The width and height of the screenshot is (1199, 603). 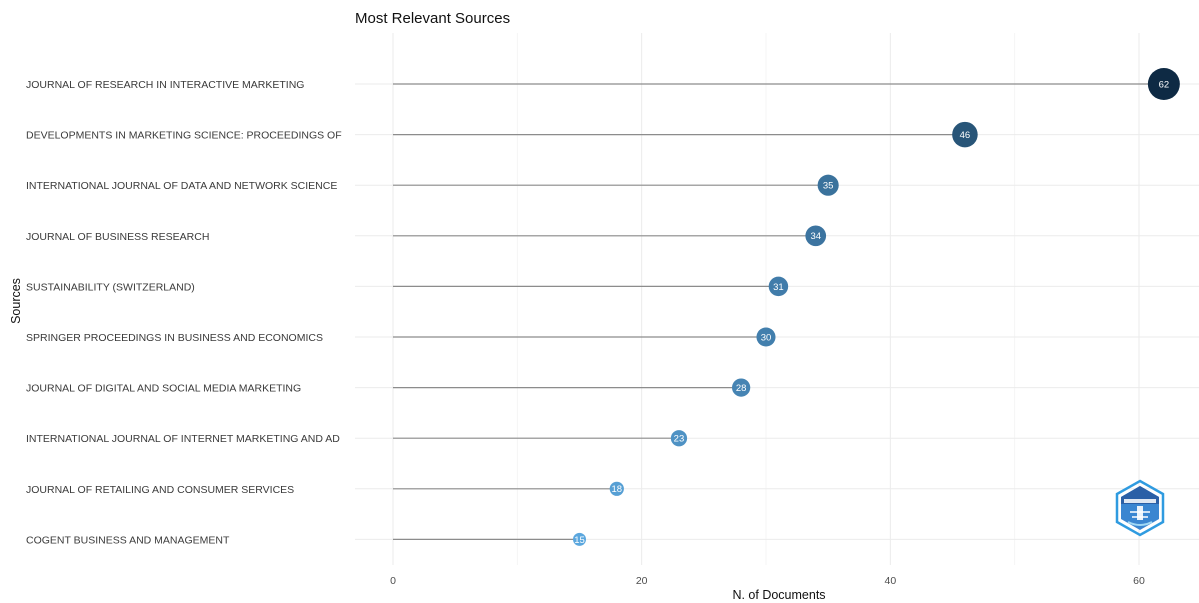 I want to click on dot-value-label: 35, so click(x=828, y=186).